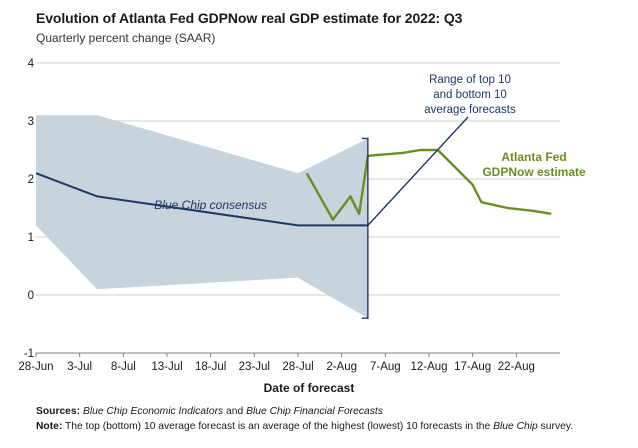 This screenshot has width=638, height=448. I want to click on x-tick-label: 13-Jul, so click(166, 367).